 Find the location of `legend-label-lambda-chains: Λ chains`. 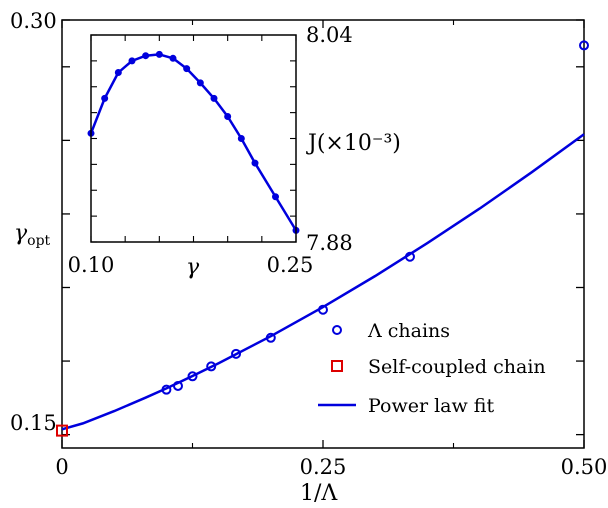

legend-label-lambda-chains: Λ chains is located at coordinates (408, 331).